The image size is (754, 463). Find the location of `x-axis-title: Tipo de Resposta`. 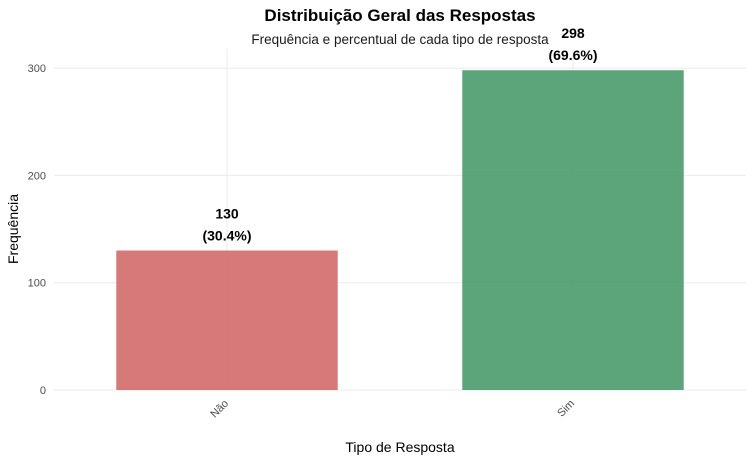

x-axis-title: Tipo de Resposta is located at coordinates (399, 447).